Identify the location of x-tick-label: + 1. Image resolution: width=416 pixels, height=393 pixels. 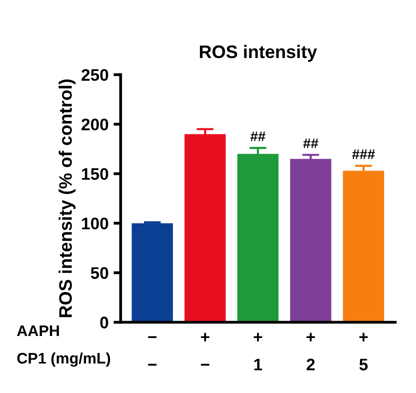
(258, 351).